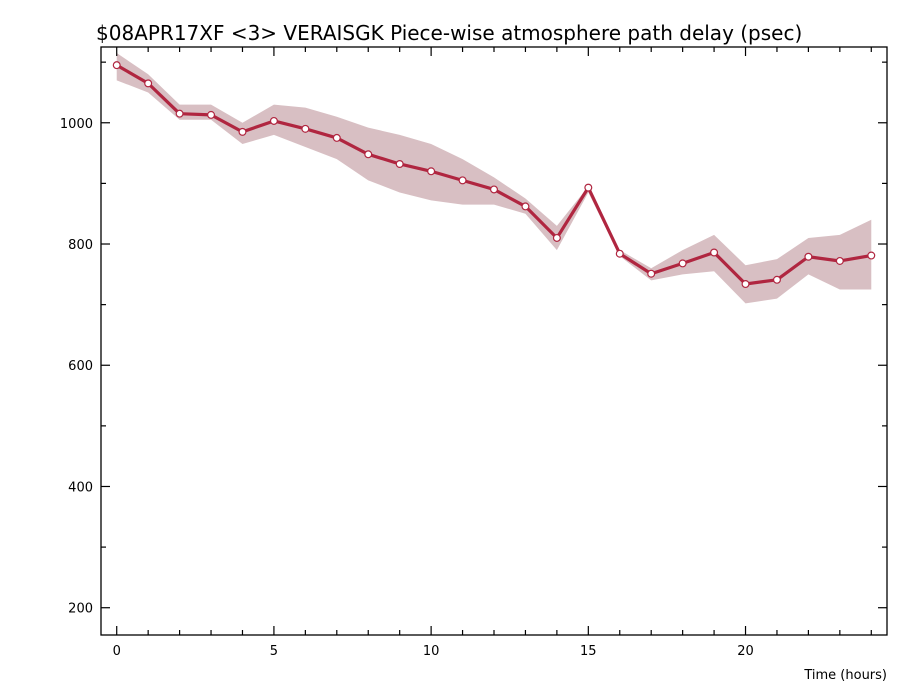  I want to click on x-tick-label: 15, so click(588, 651).